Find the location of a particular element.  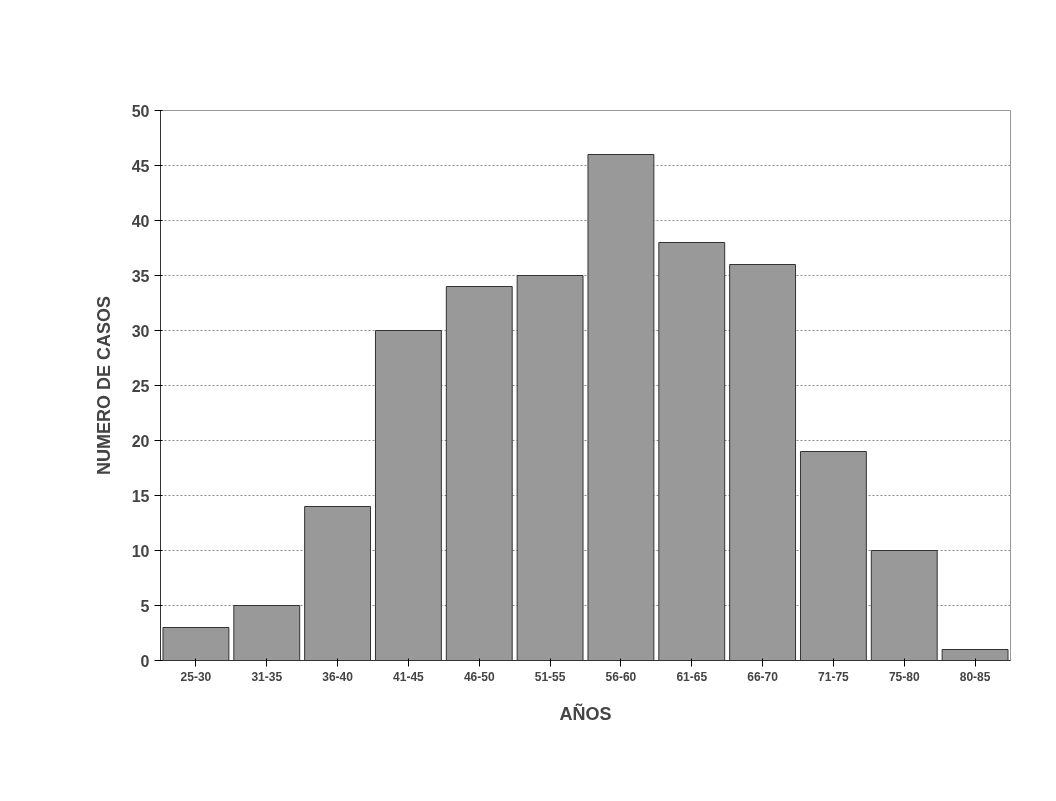

x-tick-label: 46-50 is located at coordinates (479, 676).